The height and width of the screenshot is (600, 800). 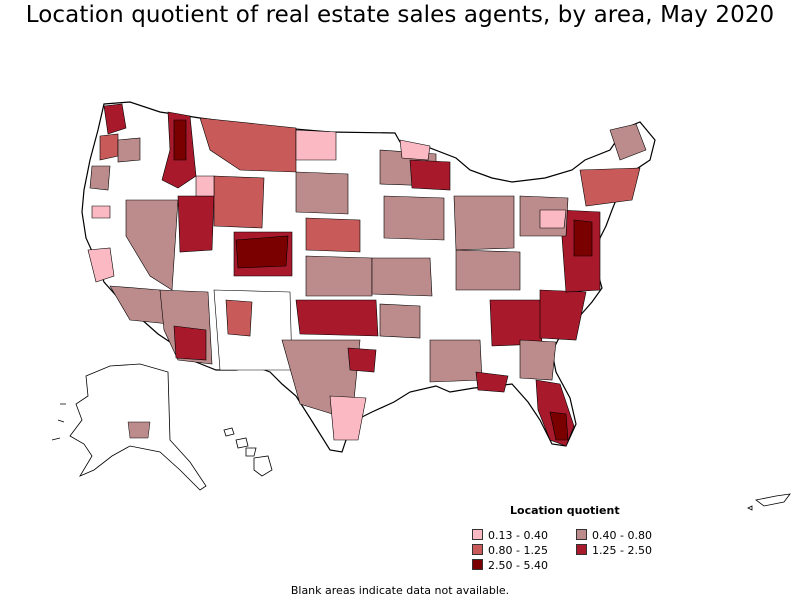 What do you see at coordinates (518, 535) in the screenshot?
I see `legend-label: 0.13 - 0.40` at bounding box center [518, 535].